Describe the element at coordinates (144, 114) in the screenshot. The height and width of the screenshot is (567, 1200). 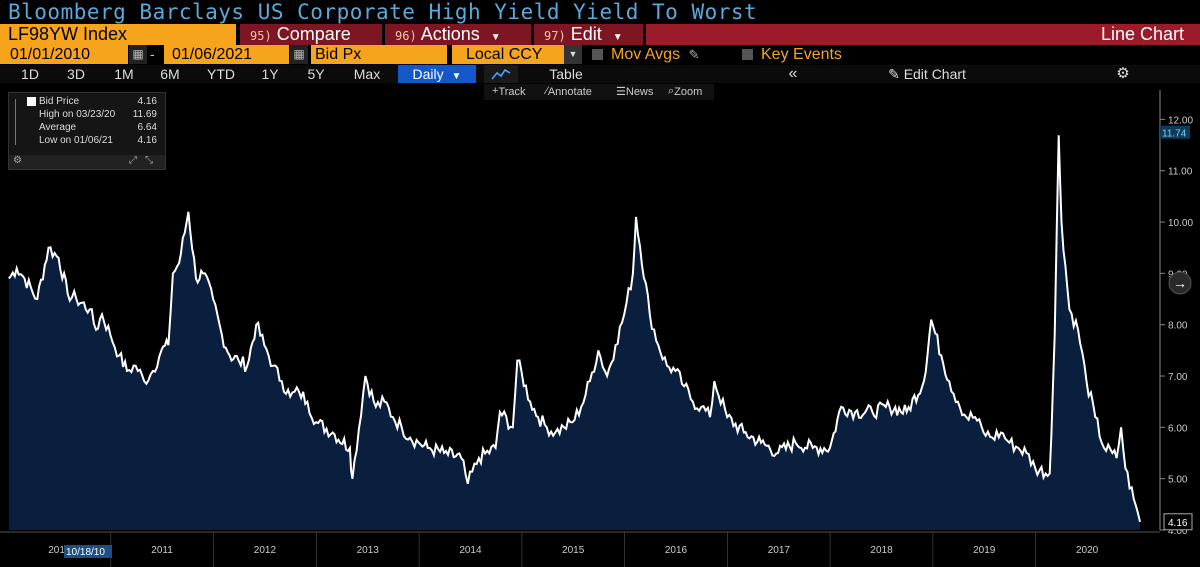
I see `legend-value-high: 11.69` at that location.